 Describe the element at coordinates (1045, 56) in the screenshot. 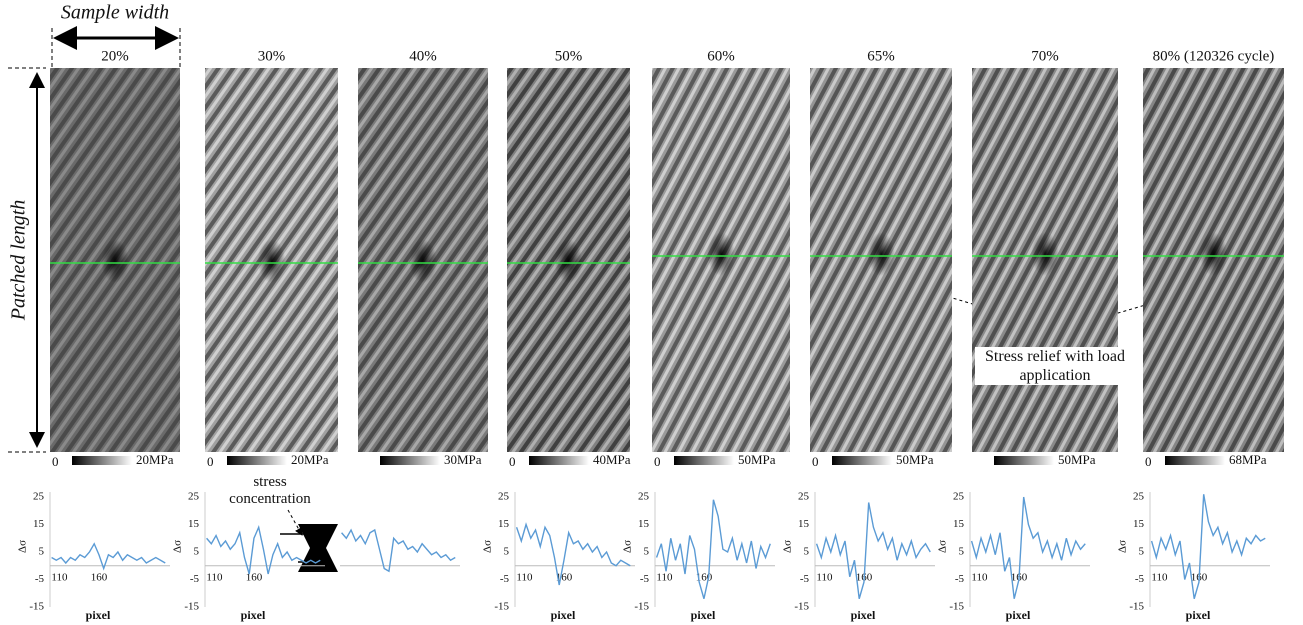

I see `panel-label: 70%` at that location.